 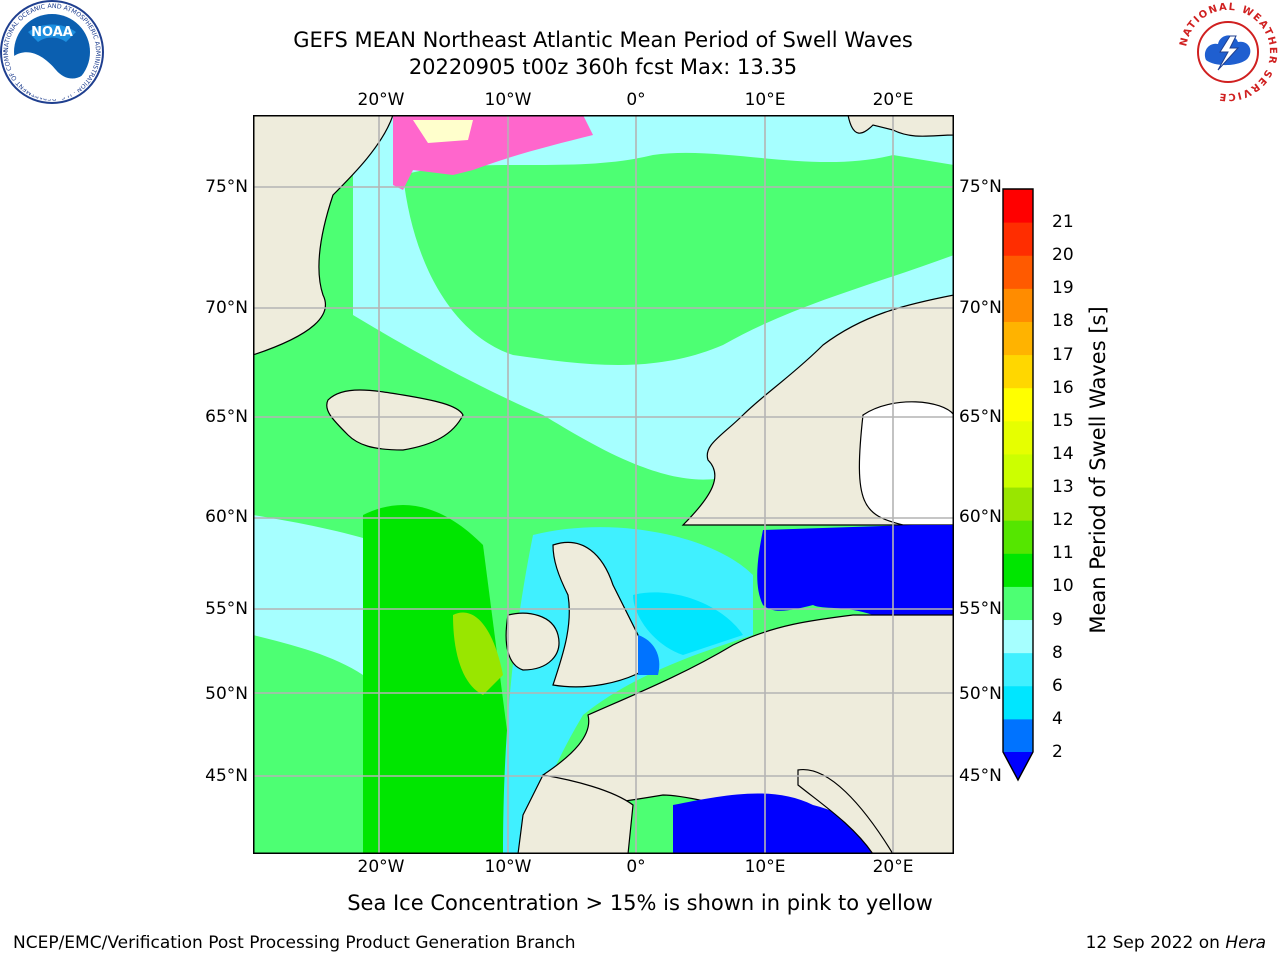 I want to click on iberia-land, so click(x=575, y=814).